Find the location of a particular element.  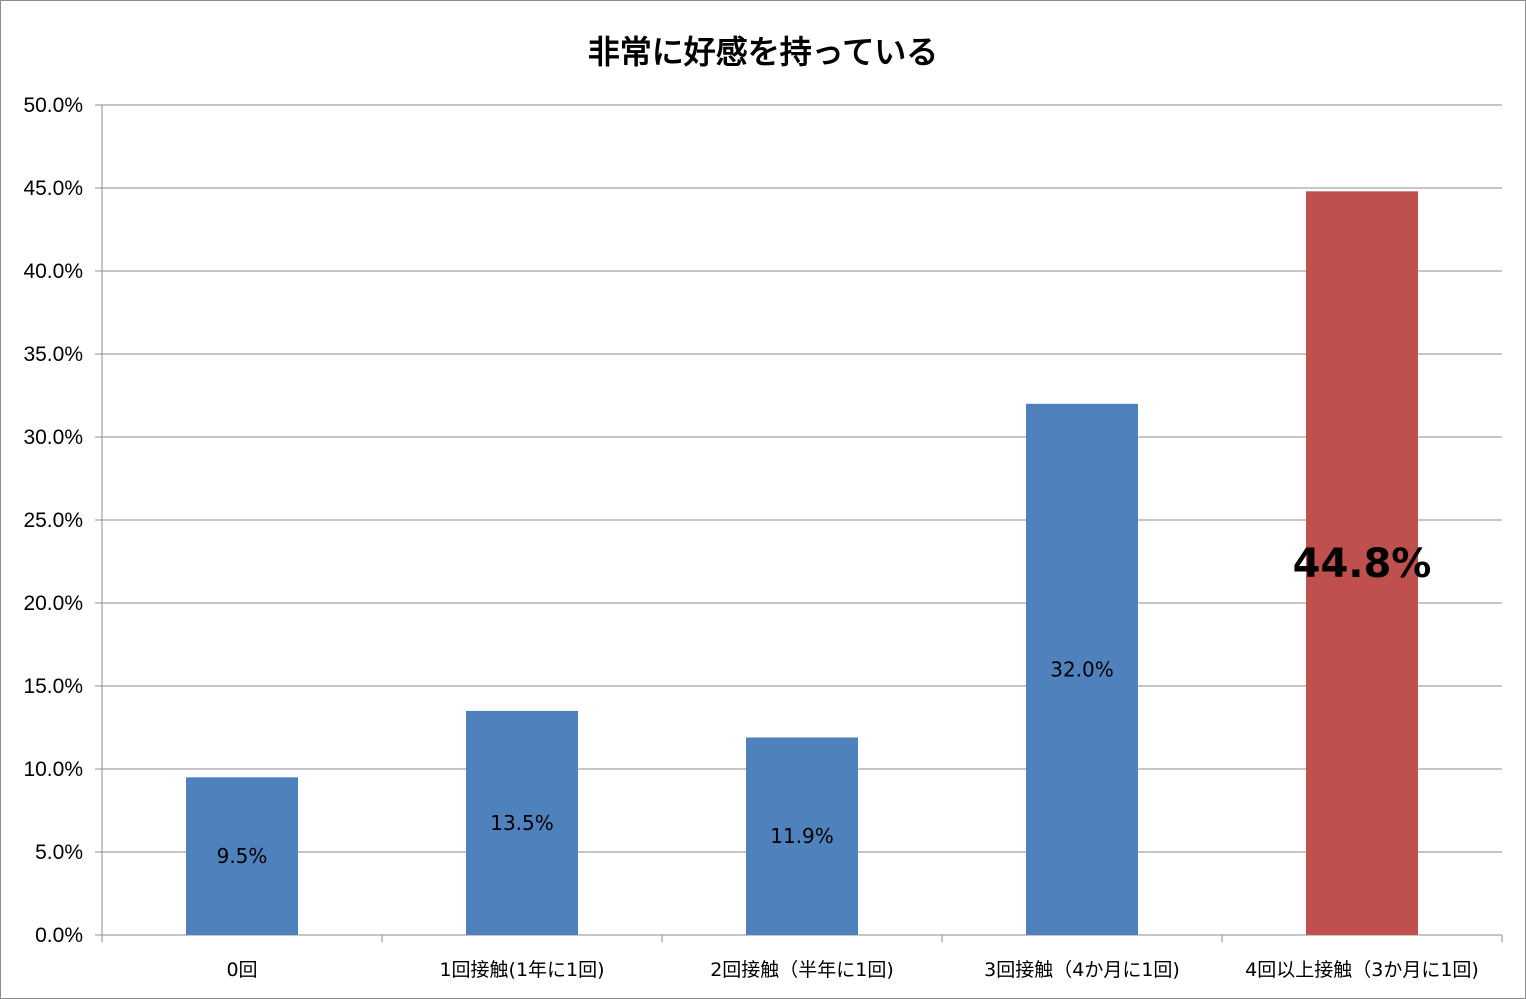

x-category-label: 0回 is located at coordinates (241, 970).